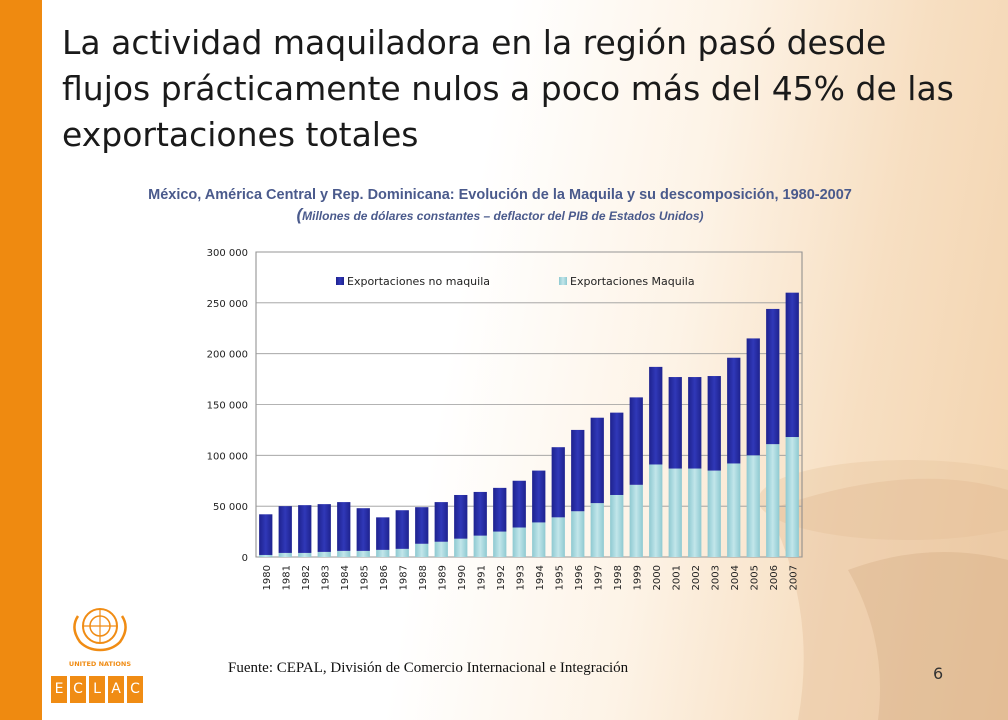  I want to click on legend-label: Exportaciones Maquila, so click(632, 281).